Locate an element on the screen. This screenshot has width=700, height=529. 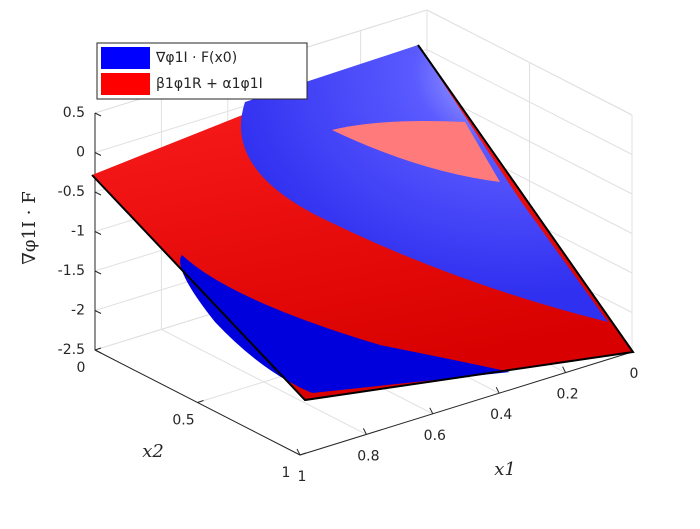
z-tick-label: 0 is located at coordinates (80, 153).